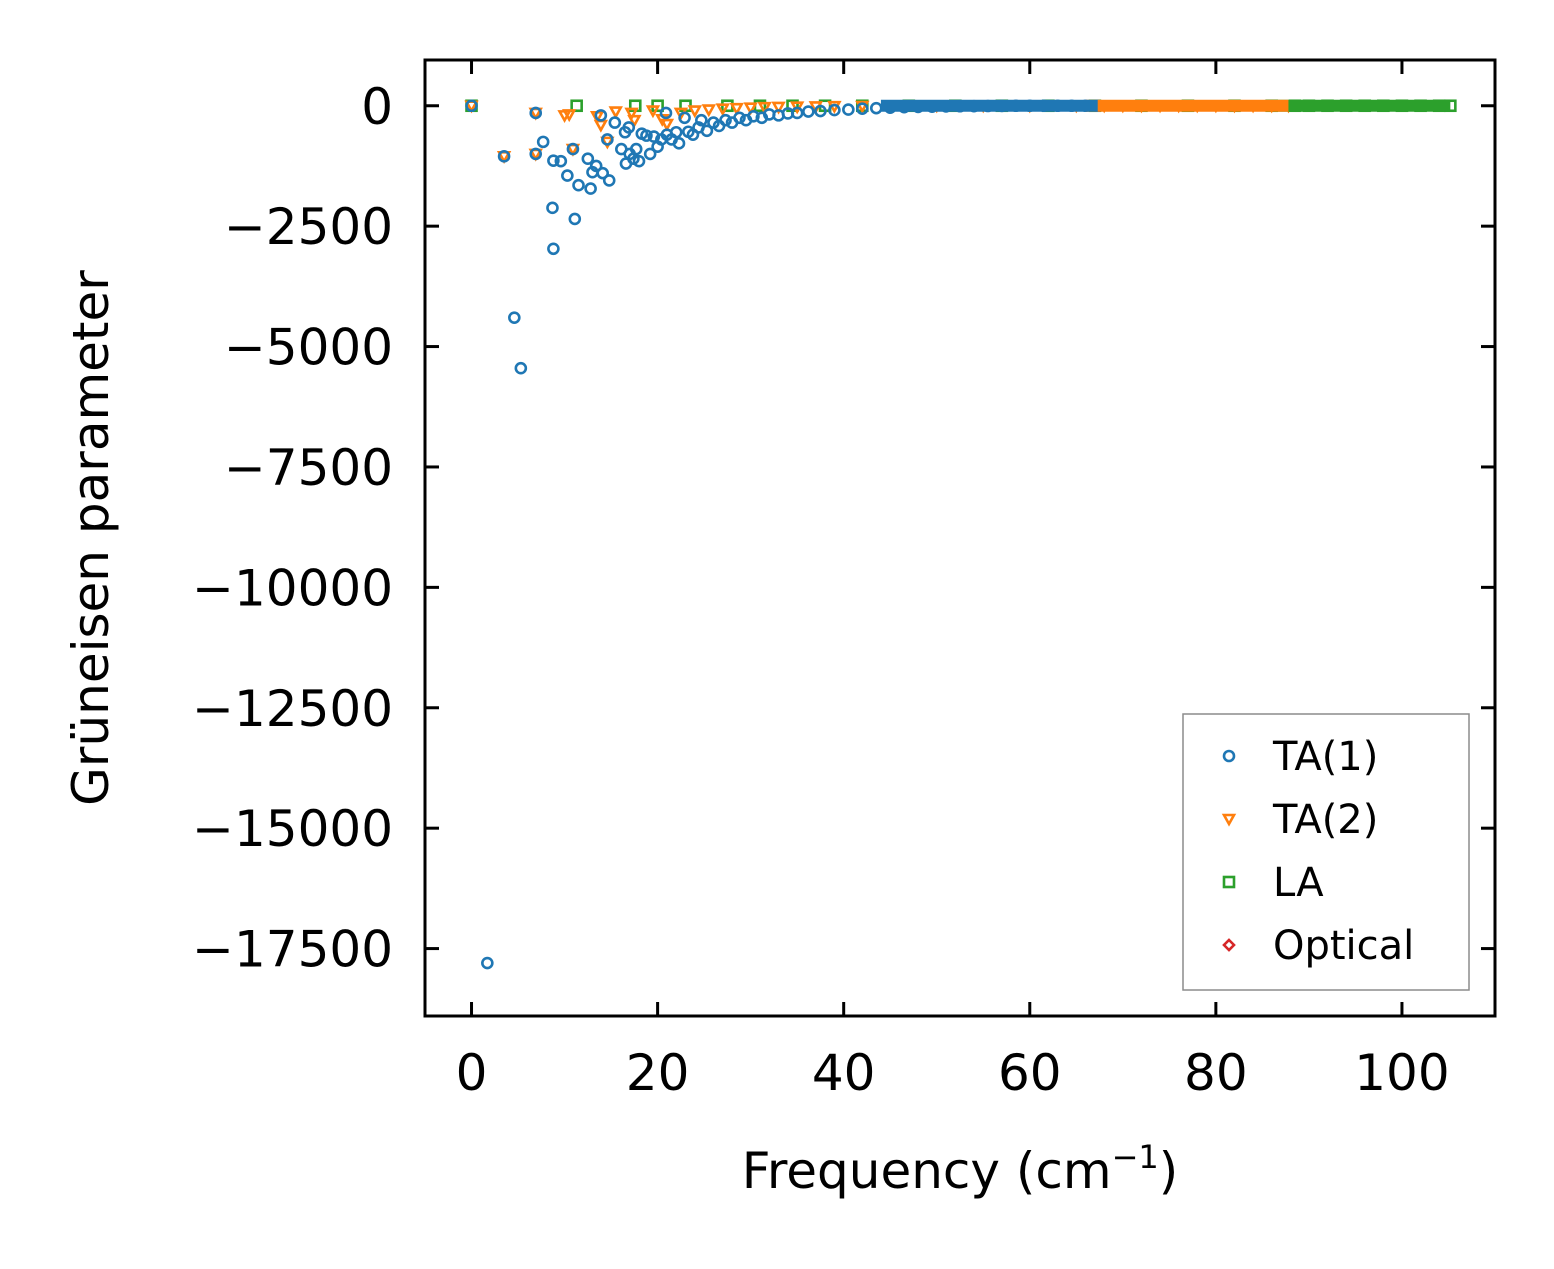  What do you see at coordinates (1325, 757) in the screenshot?
I see `legend-label: TA(1)` at bounding box center [1325, 757].